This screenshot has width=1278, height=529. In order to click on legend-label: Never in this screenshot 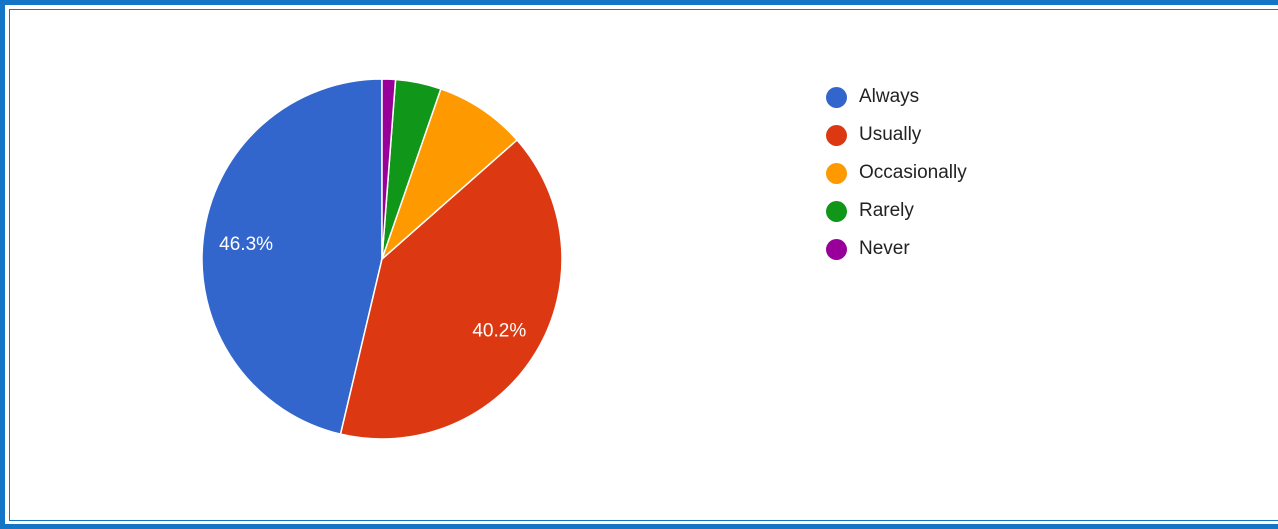, I will do `click(884, 249)`.